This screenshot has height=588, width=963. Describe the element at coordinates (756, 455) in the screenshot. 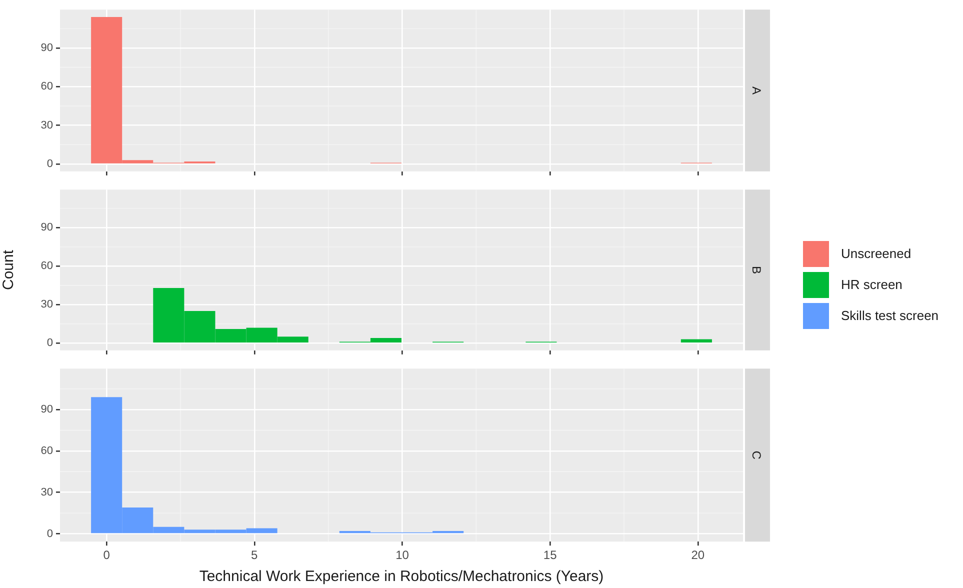

I see `text: C` at that location.